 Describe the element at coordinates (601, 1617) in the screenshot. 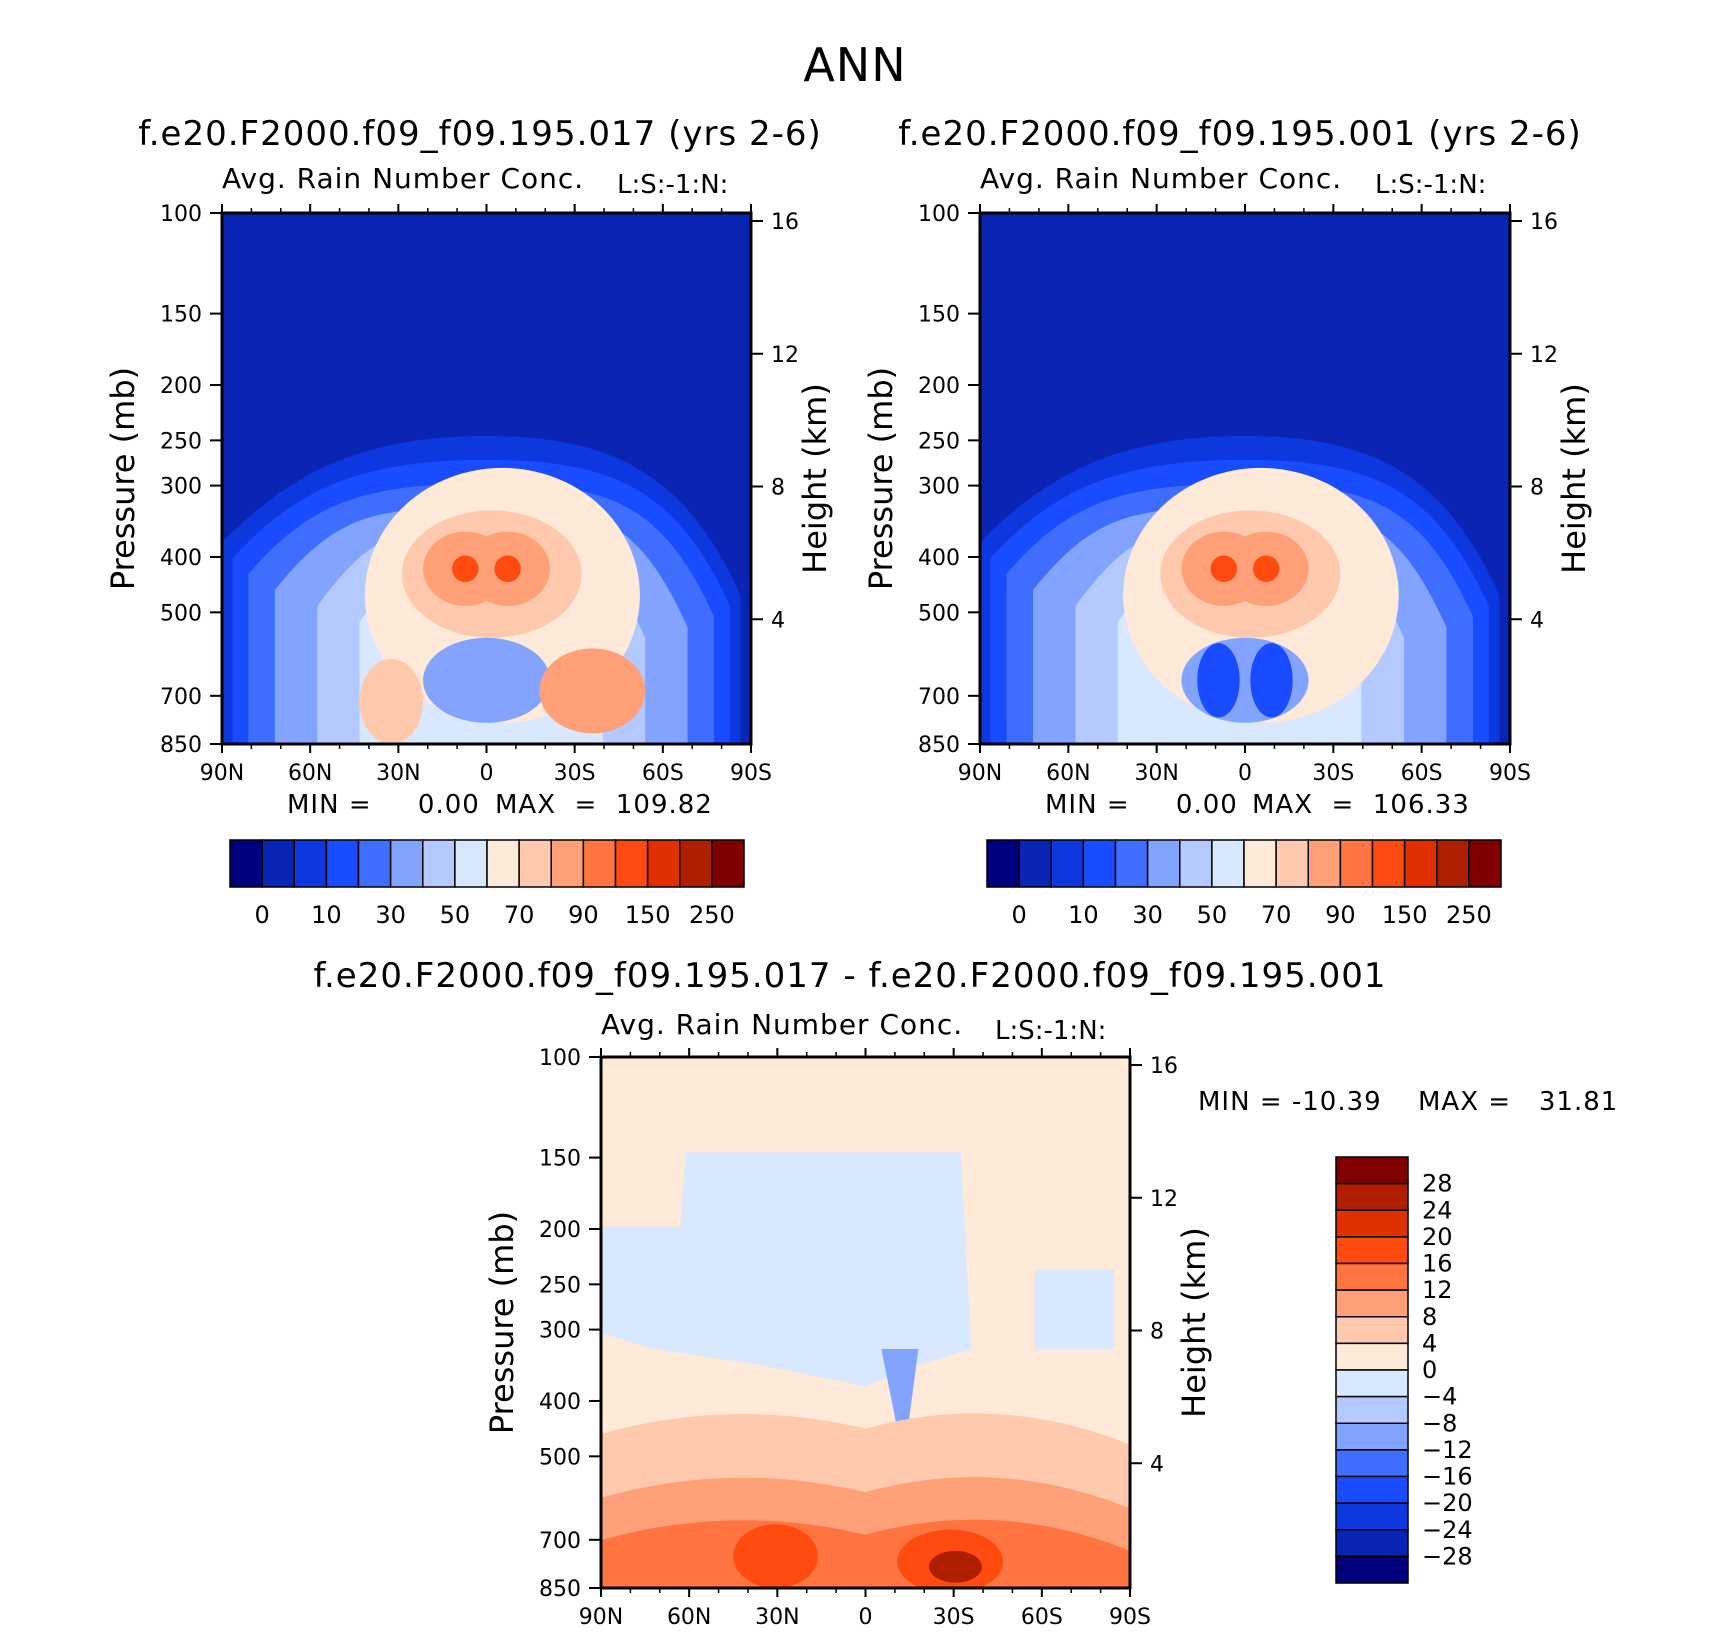

I see `panel3-xtick-label: 90N` at that location.